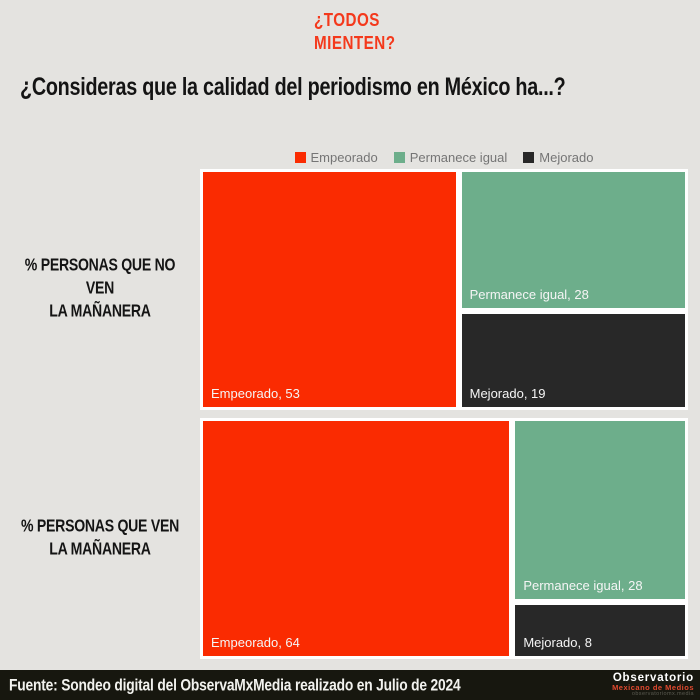 The height and width of the screenshot is (700, 700). Describe the element at coordinates (347, 21) in the screenshot. I see `brand-tagline-line1: ¿TODOS` at that location.